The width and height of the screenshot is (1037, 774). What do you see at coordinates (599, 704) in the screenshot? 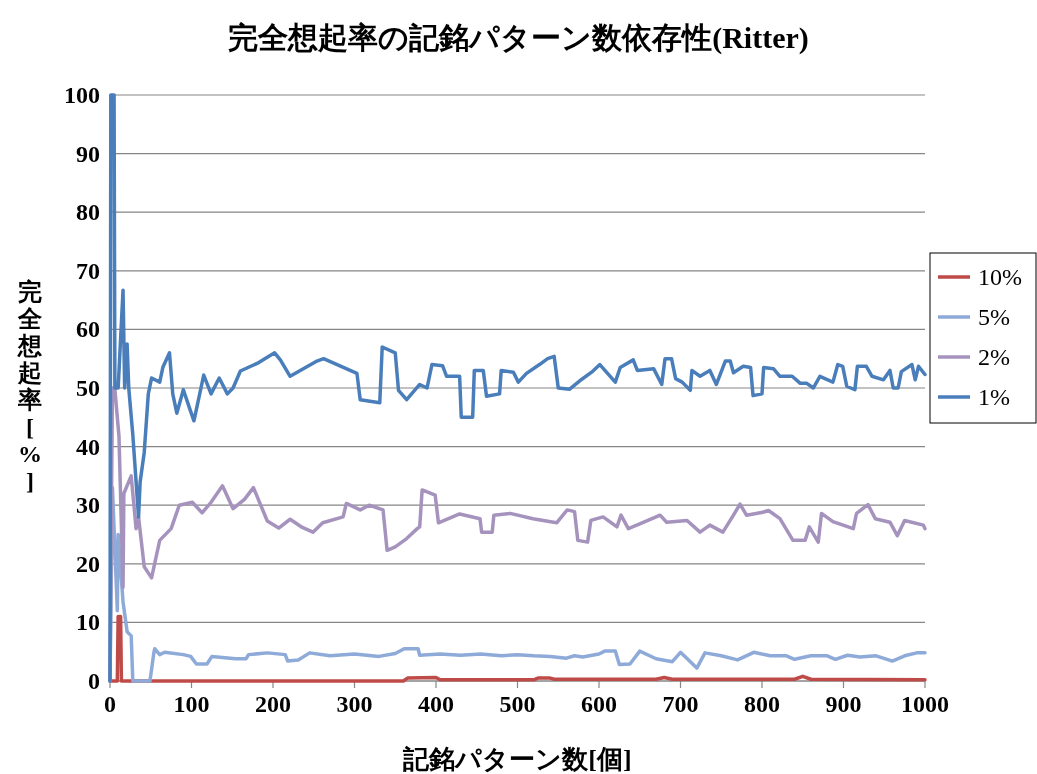
I see `x-tick-label: 600` at bounding box center [599, 704].